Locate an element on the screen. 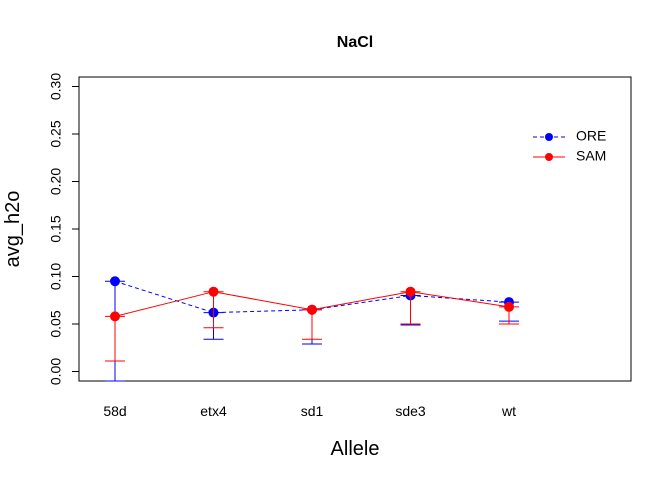 The image size is (672, 485). y-tick-label: 0.15 is located at coordinates (56, 228).